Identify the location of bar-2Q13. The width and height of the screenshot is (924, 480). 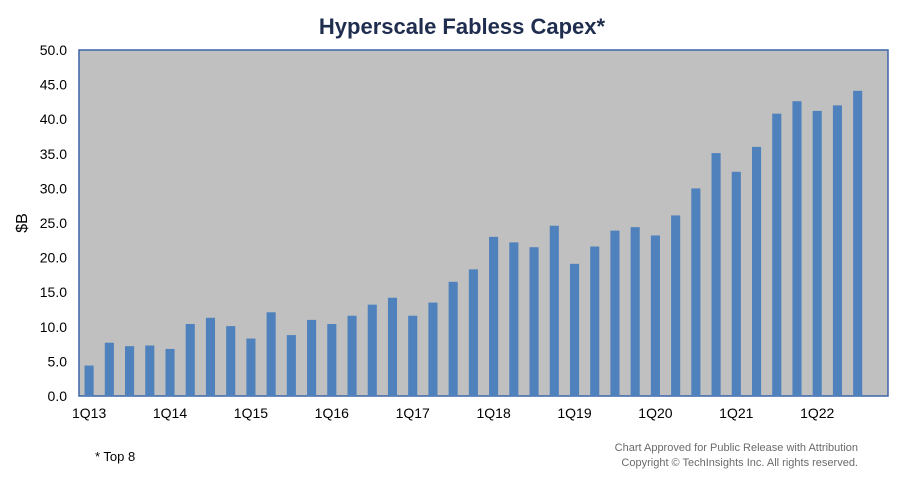
(109, 369).